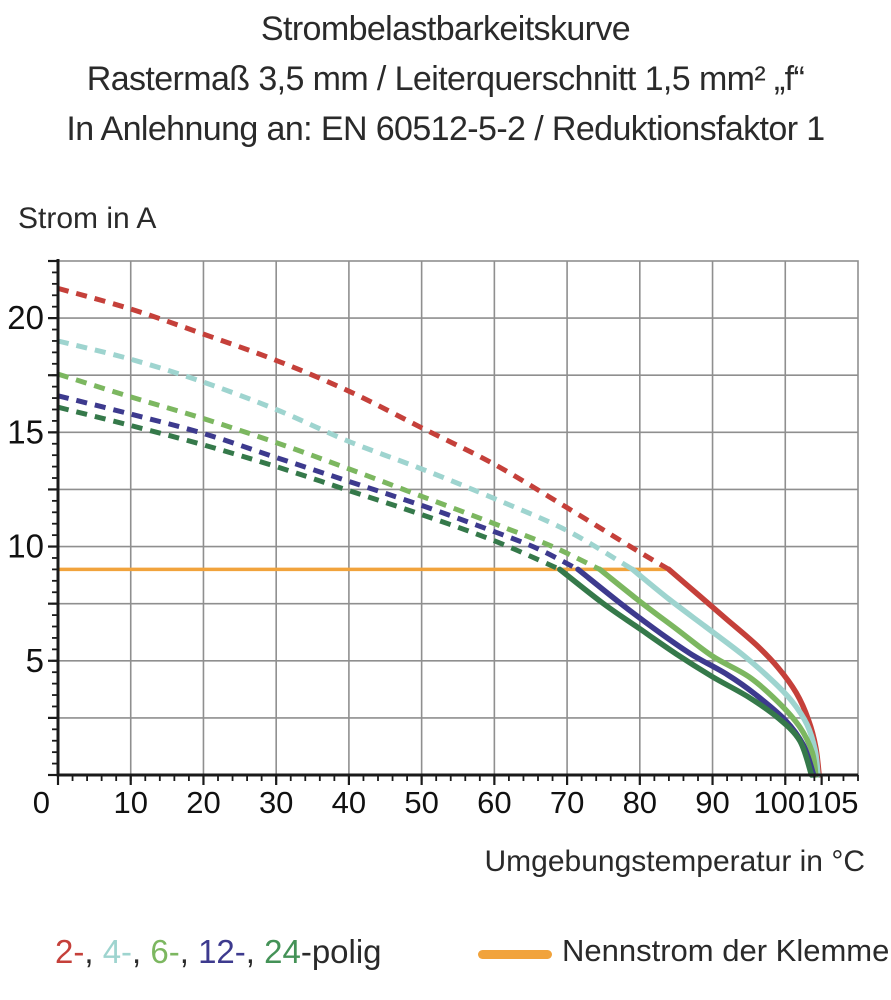 Image resolution: width=891 pixels, height=1000 pixels. What do you see at coordinates (779, 802) in the screenshot?
I see `x-tick-label-100: 100` at bounding box center [779, 802].